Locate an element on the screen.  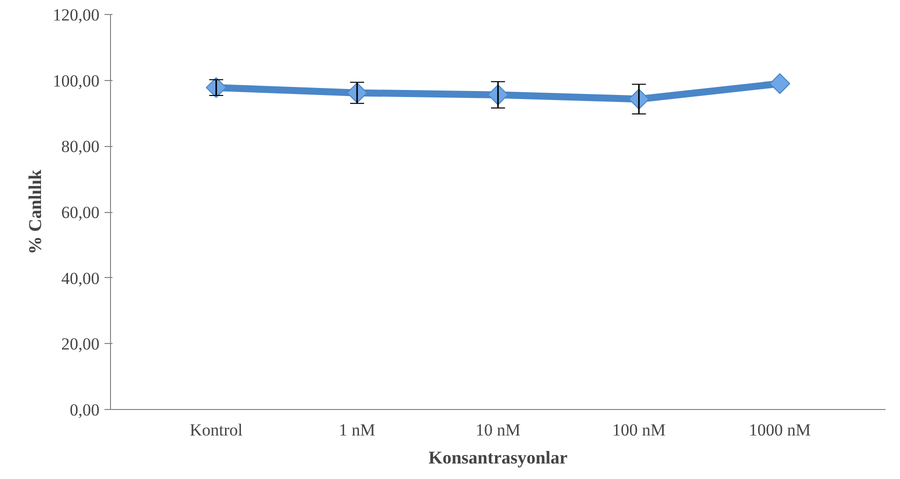
x-tick-label: Kontrol is located at coordinates (216, 430).